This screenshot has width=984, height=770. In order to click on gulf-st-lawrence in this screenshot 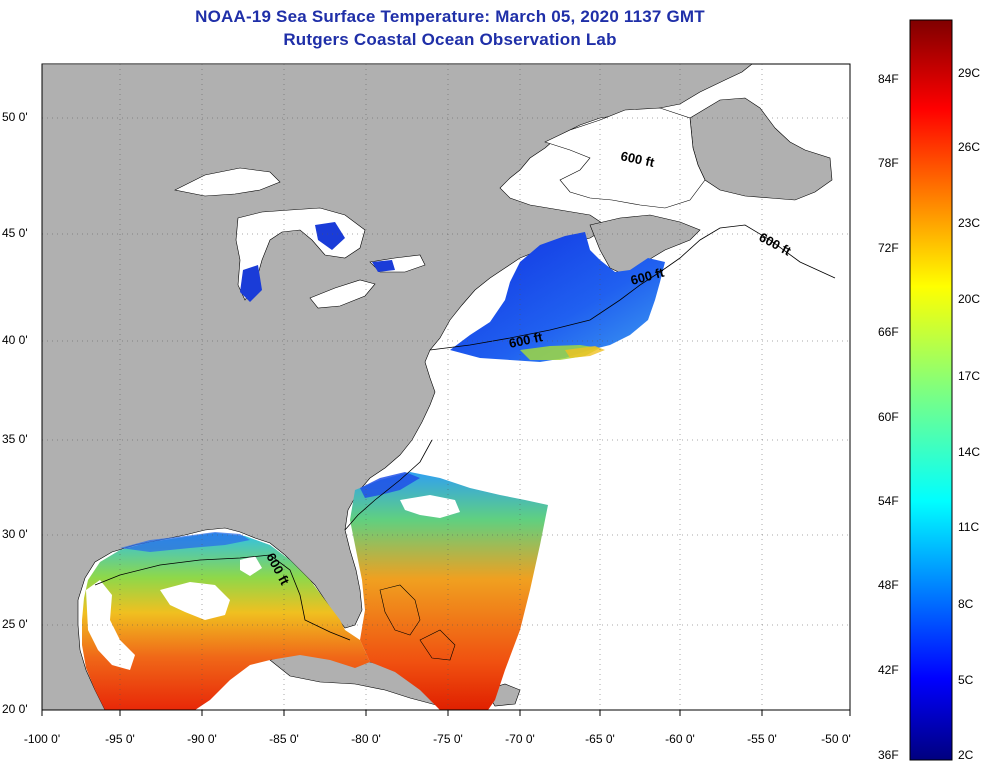, I will do `click(625, 158)`.